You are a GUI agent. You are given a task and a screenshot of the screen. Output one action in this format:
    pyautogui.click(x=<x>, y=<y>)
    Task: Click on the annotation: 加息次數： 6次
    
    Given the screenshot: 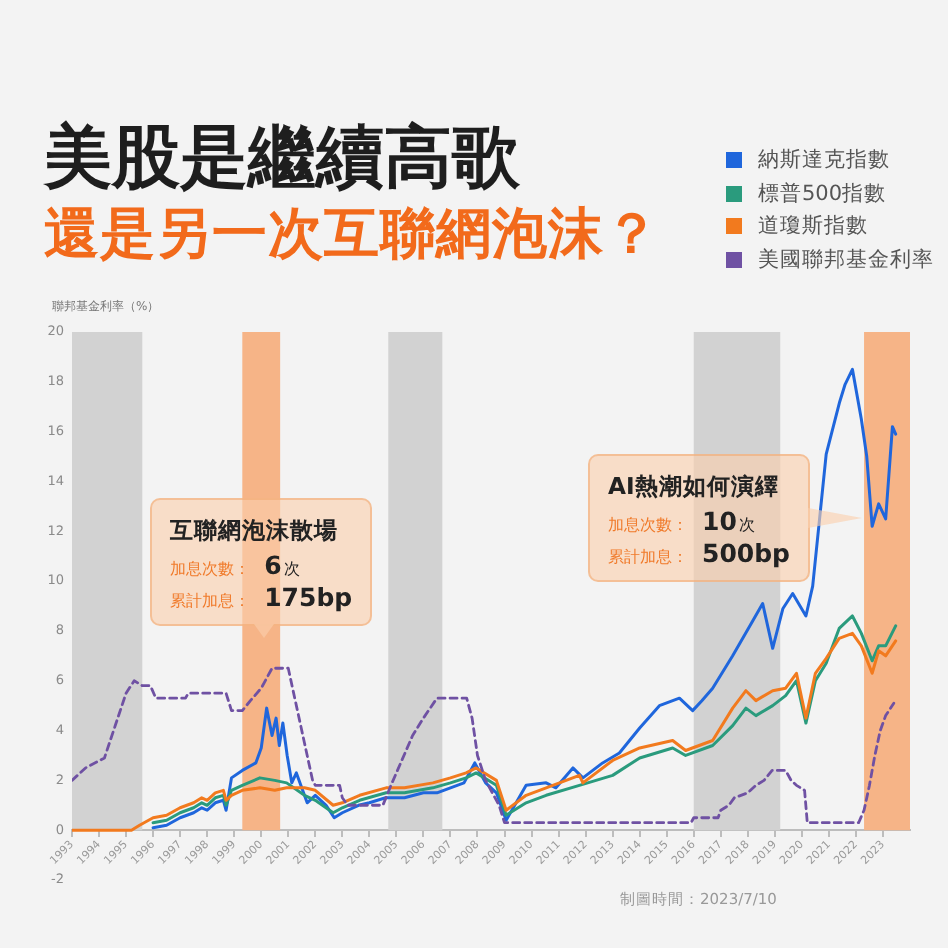 What is the action you would take?
    pyautogui.click(x=235, y=567)
    